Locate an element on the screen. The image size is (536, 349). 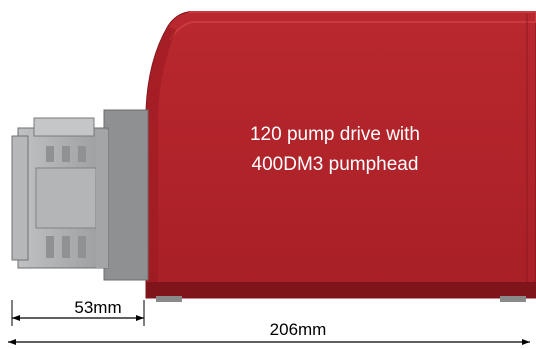
dimension-label-53mm: 53mm is located at coordinates (97, 307).